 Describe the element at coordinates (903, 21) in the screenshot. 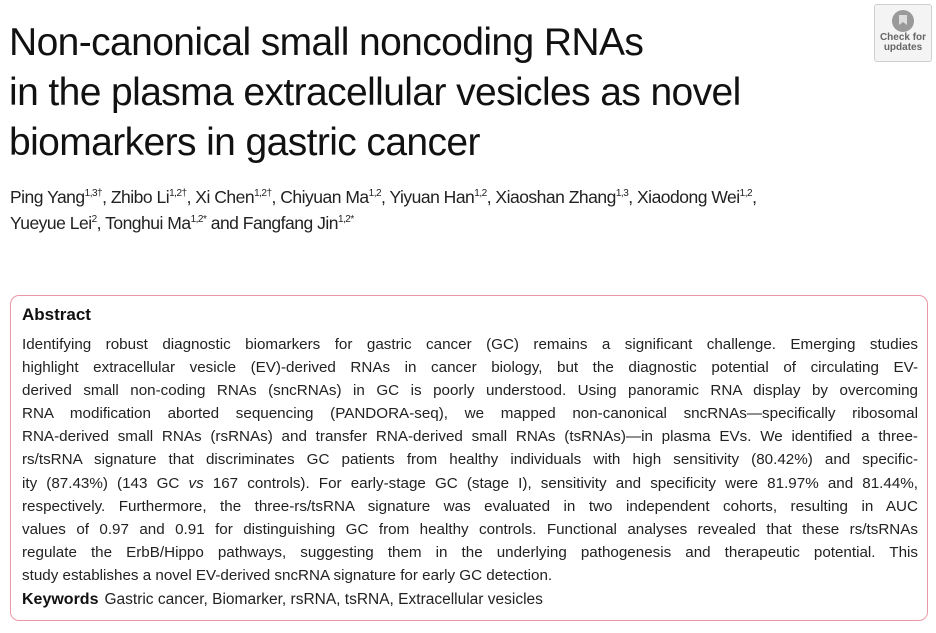

I see `check-for-updates-icon` at that location.